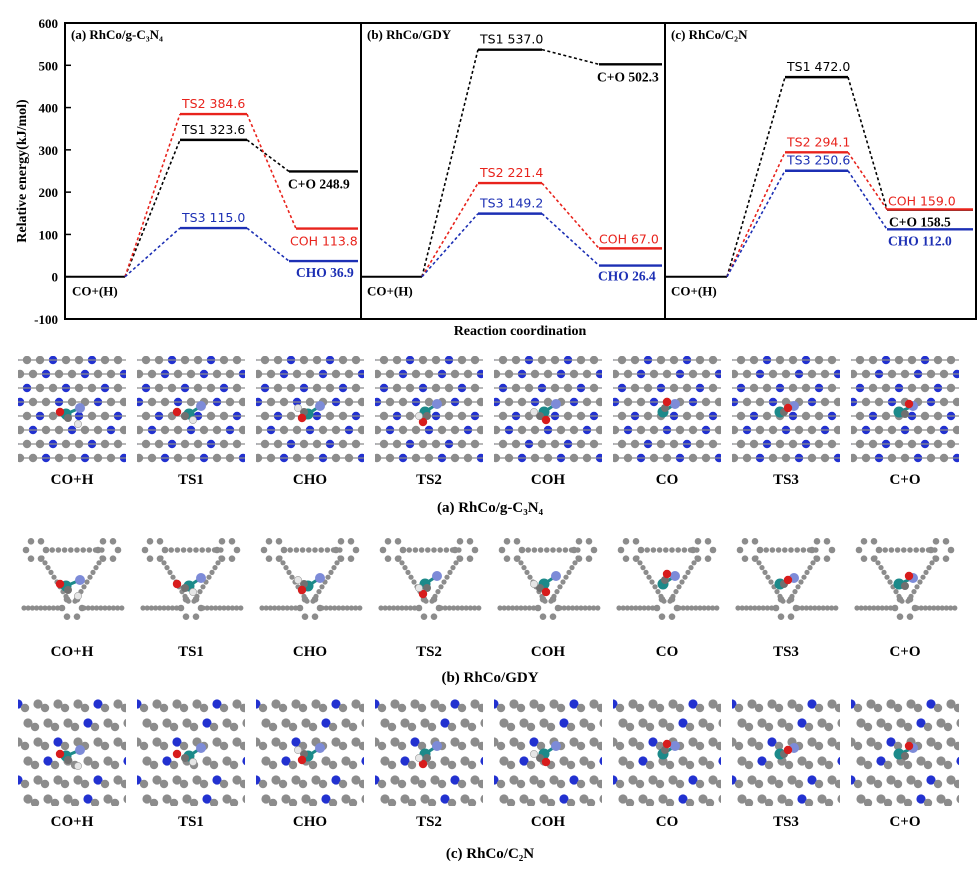 This screenshot has width=980, height=873. I want to click on connector-TS1, so click(867, 143).